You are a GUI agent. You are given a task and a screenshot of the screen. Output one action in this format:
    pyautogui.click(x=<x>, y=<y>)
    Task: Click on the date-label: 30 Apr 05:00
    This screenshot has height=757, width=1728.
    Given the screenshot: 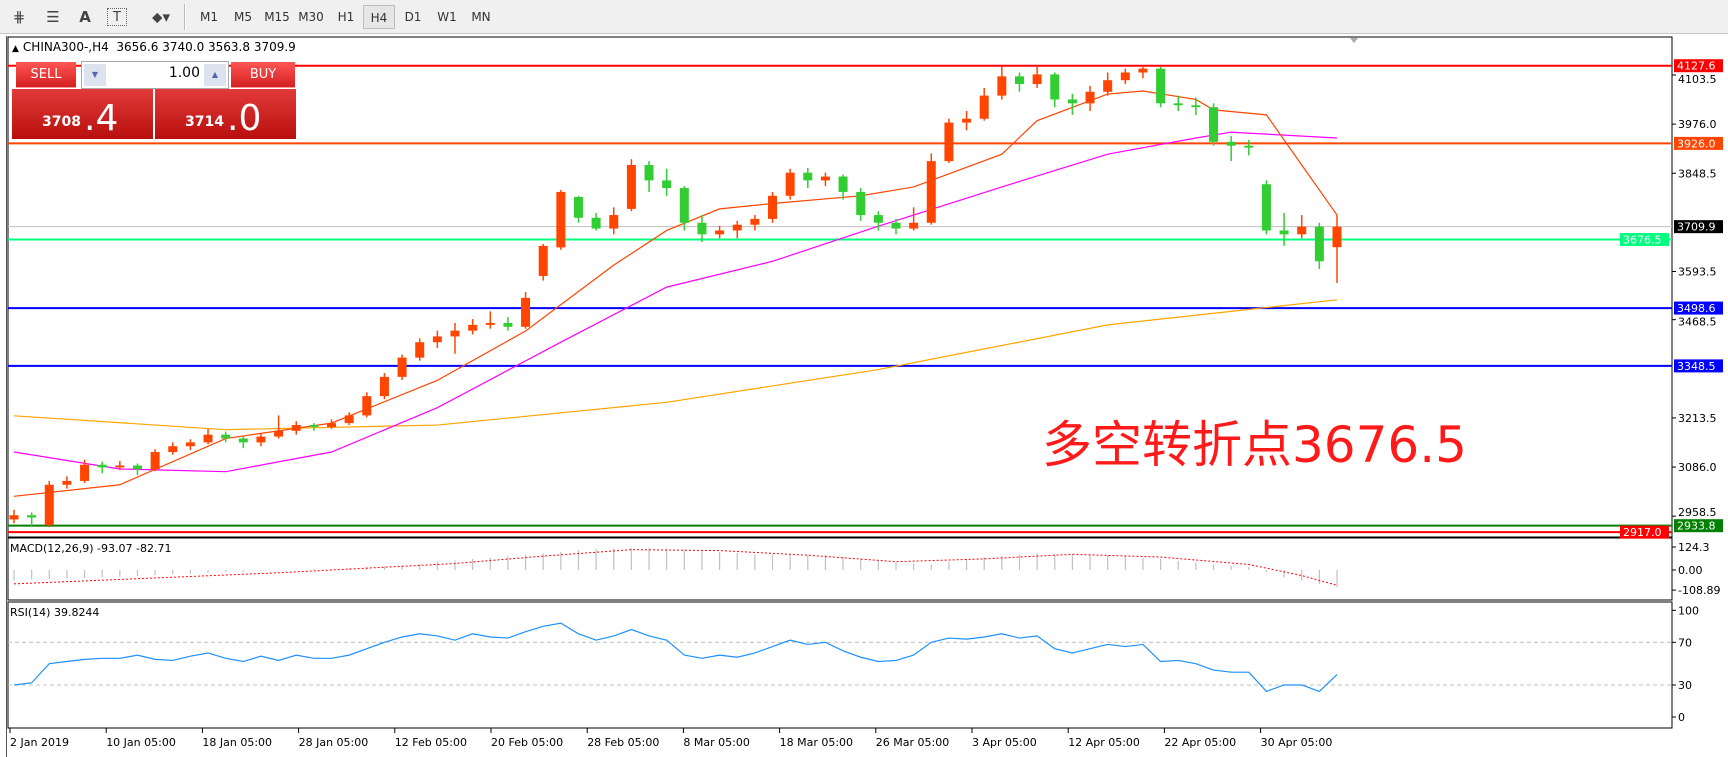 What is the action you would take?
    pyautogui.click(x=1297, y=742)
    